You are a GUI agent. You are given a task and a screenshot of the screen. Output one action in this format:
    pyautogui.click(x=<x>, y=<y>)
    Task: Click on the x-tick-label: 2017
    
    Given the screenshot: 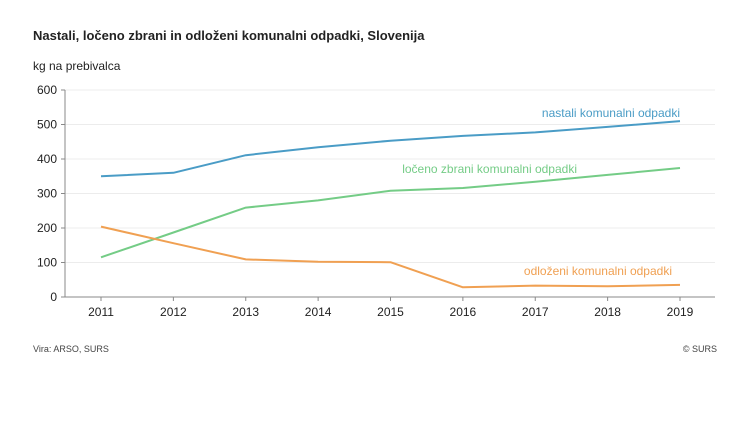 What is the action you would take?
    pyautogui.click(x=535, y=312)
    